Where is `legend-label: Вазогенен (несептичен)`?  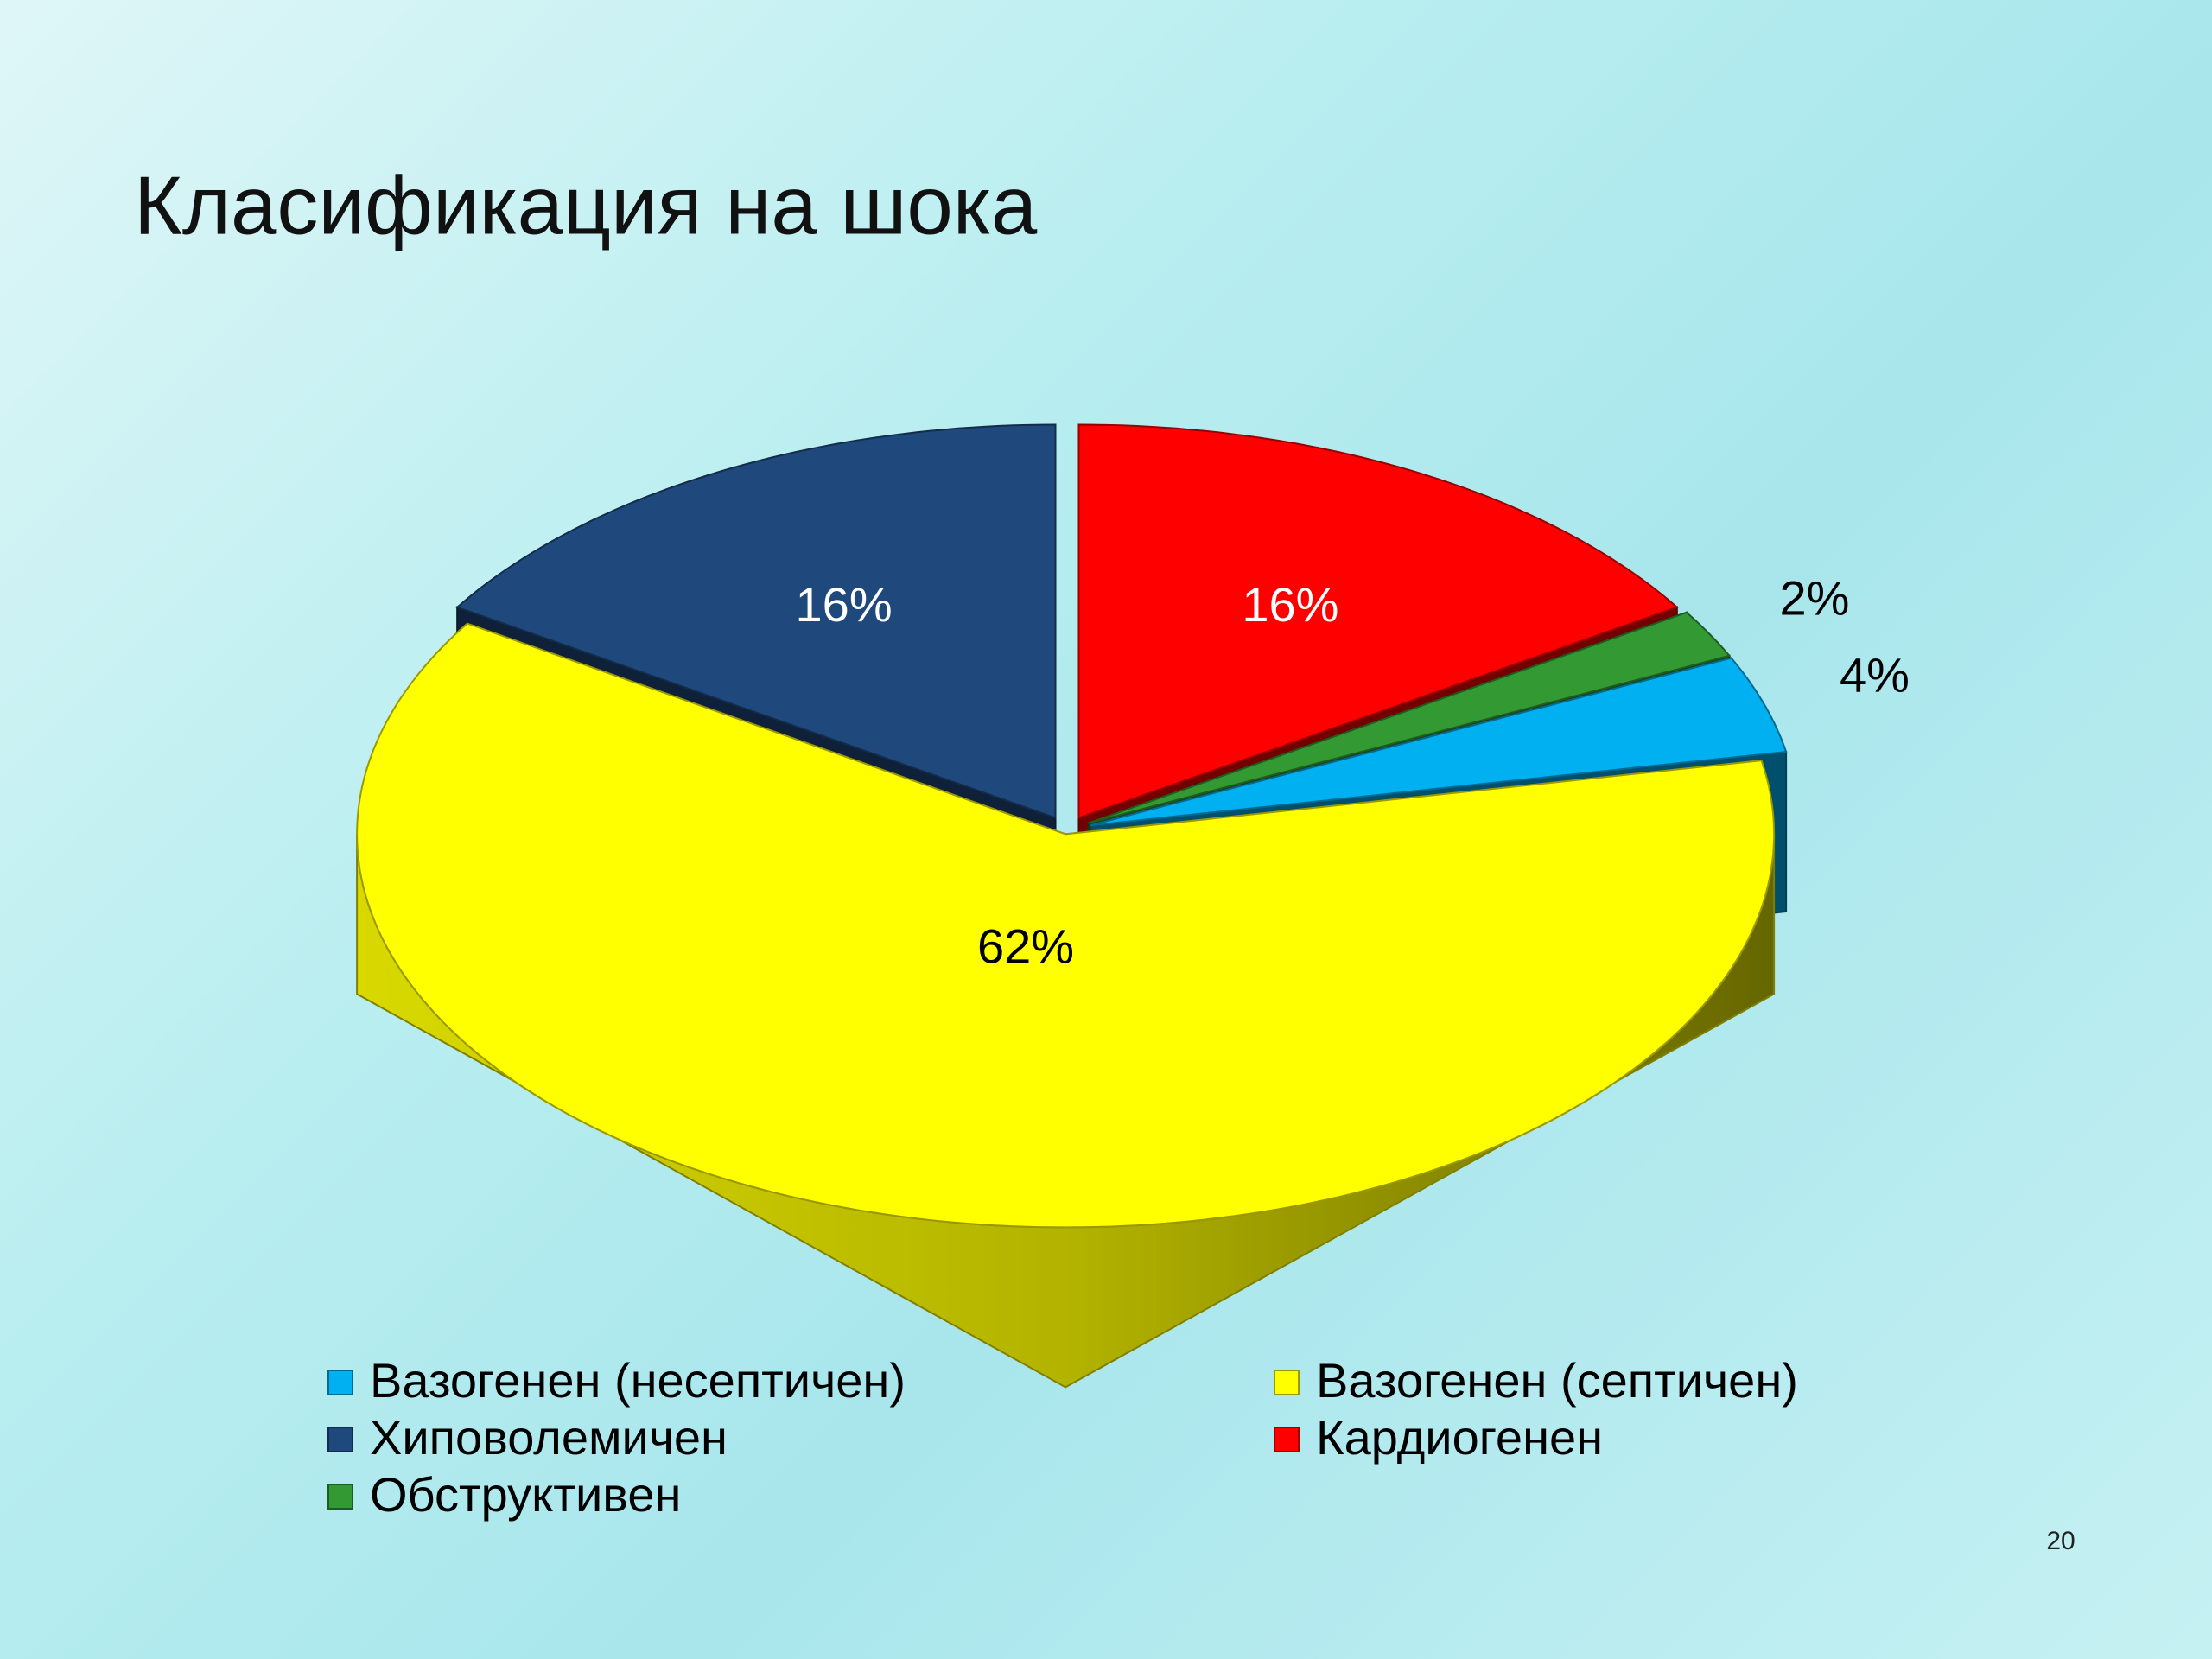
legend-label: Вазогенен (несептичен) is located at coordinates (638, 1380).